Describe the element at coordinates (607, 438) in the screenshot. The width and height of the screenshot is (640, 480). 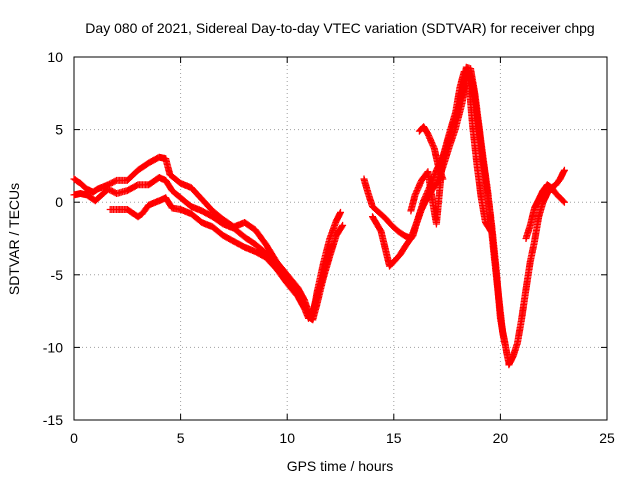
I see `x-tick-label: 25` at that location.